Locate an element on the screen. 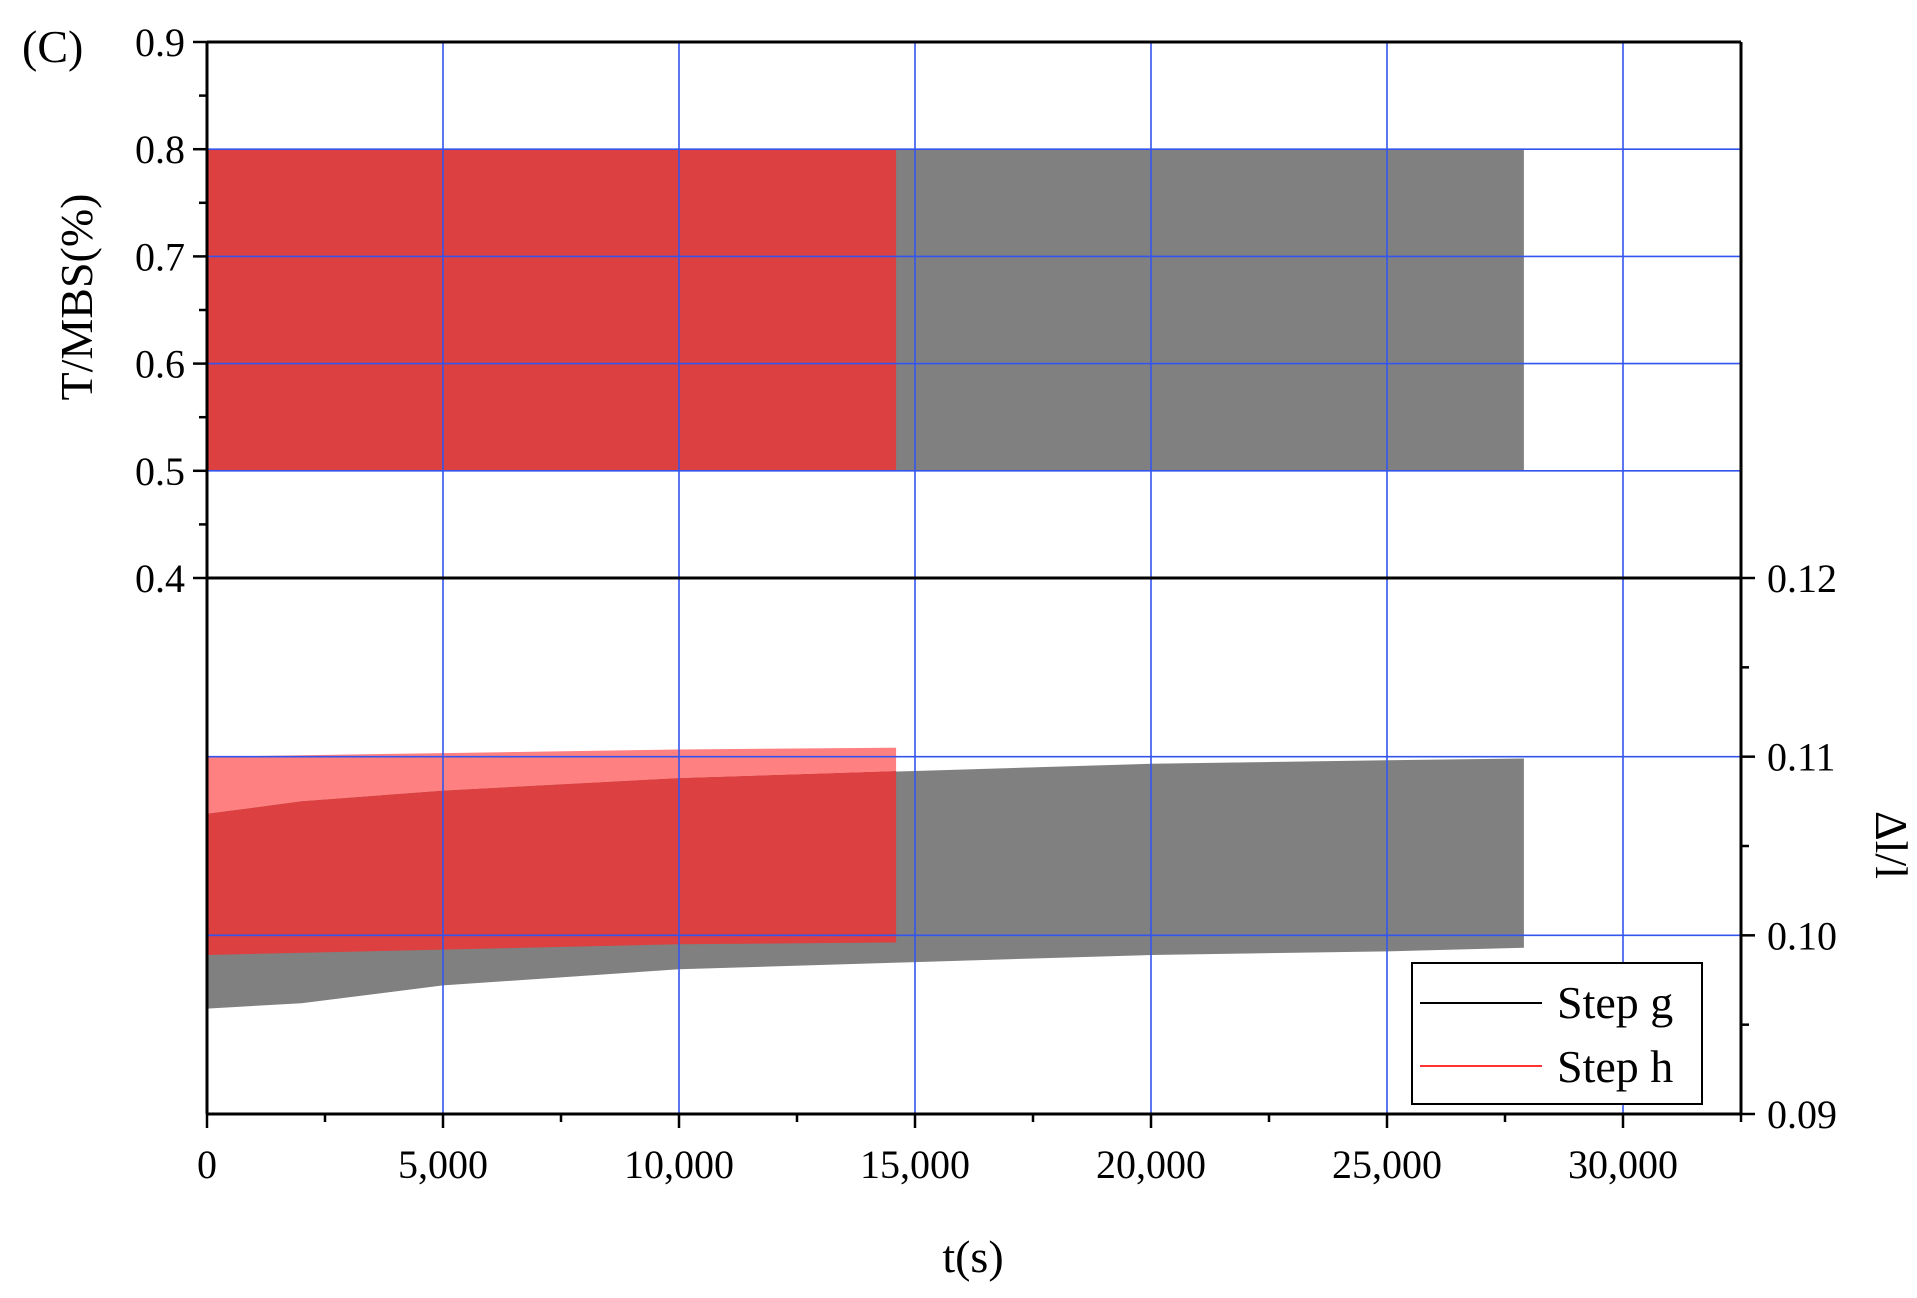 This screenshot has height=1298, width=1917. x-tick-label: 5,000 is located at coordinates (443, 1164).